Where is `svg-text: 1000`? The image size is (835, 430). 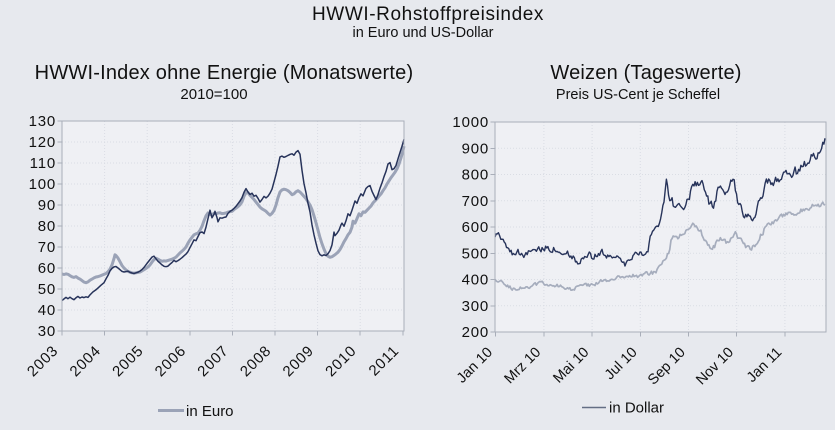
svg-text: 1000 is located at coordinates (470, 122).